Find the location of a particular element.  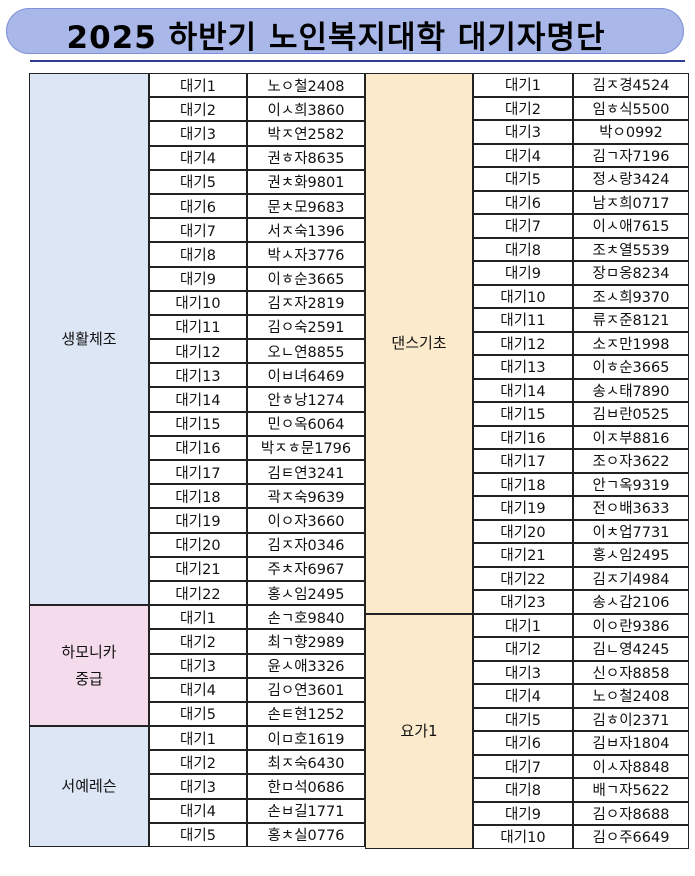

table-row: 대기21 홍ㅅ임2495 is located at coordinates (581, 555).